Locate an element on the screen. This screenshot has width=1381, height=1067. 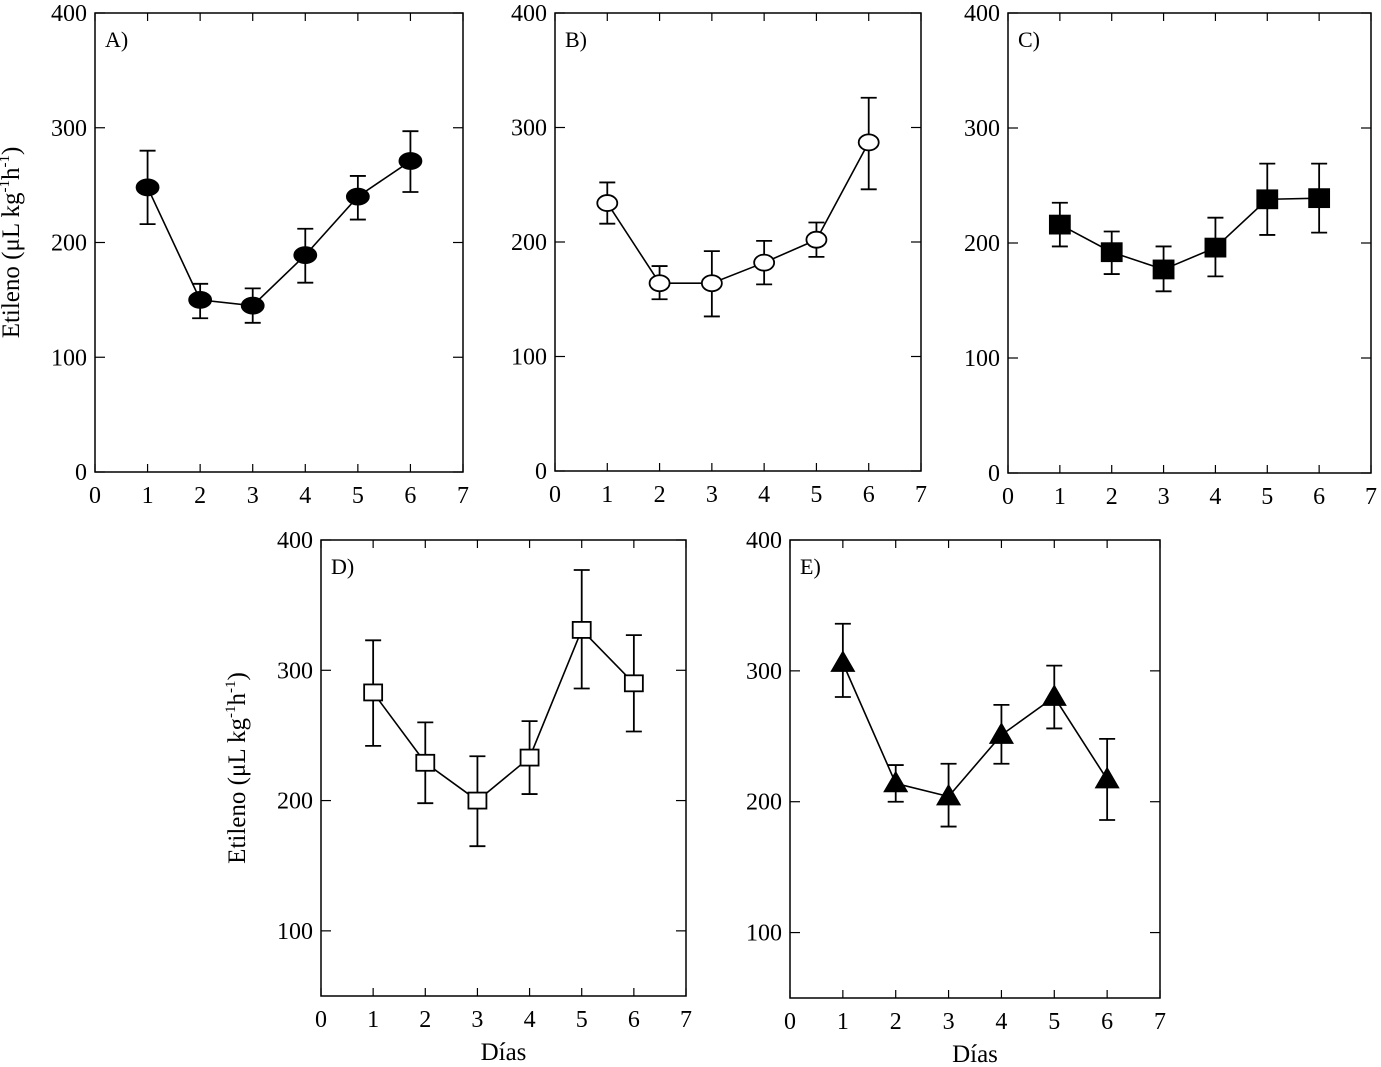
panel-label: E) is located at coordinates (810, 566).